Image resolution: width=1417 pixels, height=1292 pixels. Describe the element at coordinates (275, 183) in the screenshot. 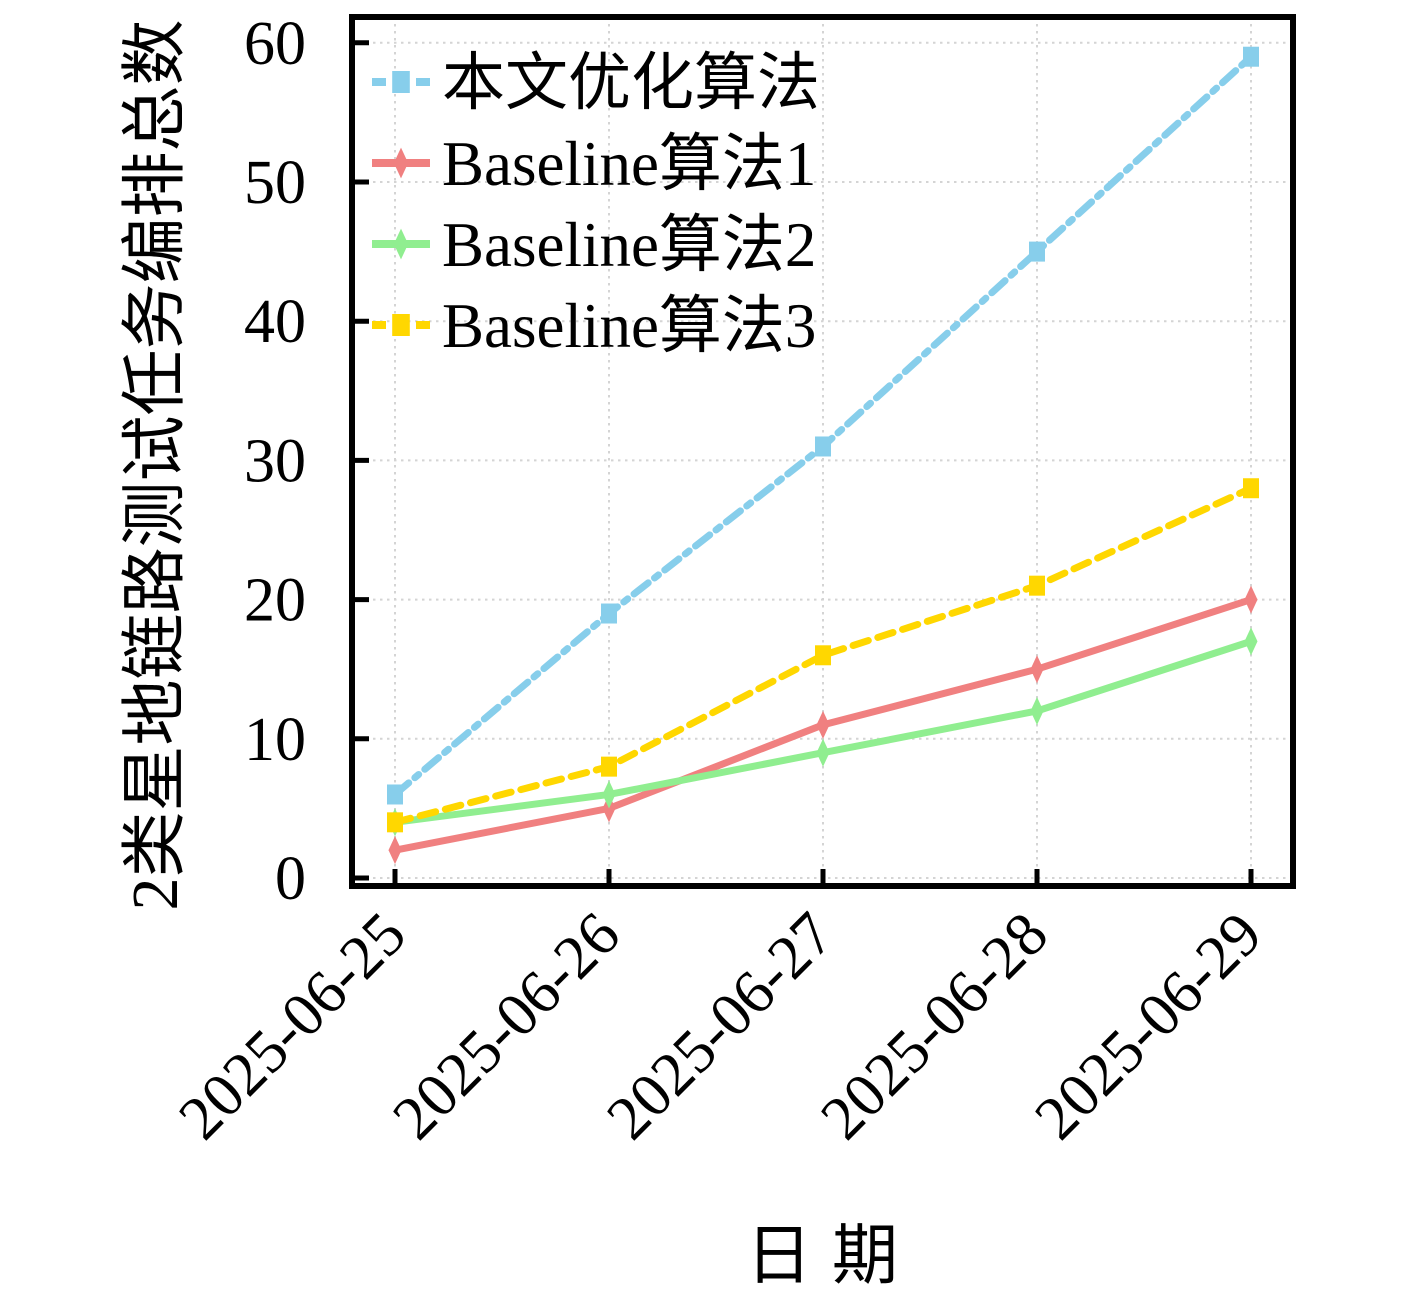

I see `y-tick-label: 50` at that location.